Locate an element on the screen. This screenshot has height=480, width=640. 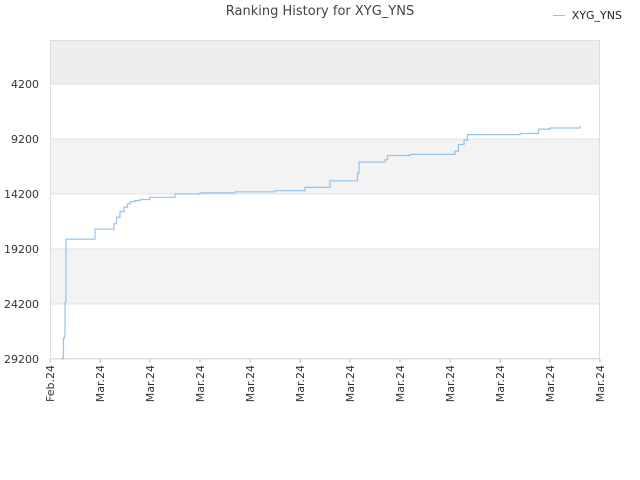
y-tick-label: 24200 is located at coordinates (21, 304).